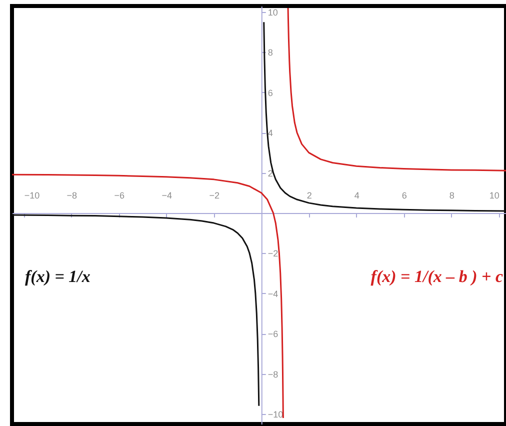 This screenshot has width=506, height=426. I want to click on x-tick-label: −10, so click(32, 195).